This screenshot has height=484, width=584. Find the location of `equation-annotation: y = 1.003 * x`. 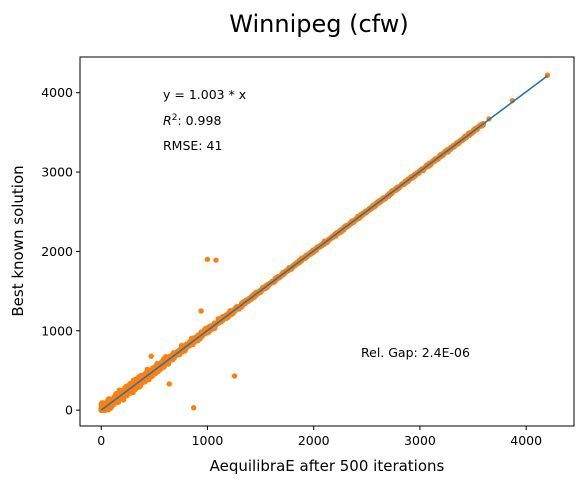

equation-annotation: y = 1.003 * x is located at coordinates (204, 94).